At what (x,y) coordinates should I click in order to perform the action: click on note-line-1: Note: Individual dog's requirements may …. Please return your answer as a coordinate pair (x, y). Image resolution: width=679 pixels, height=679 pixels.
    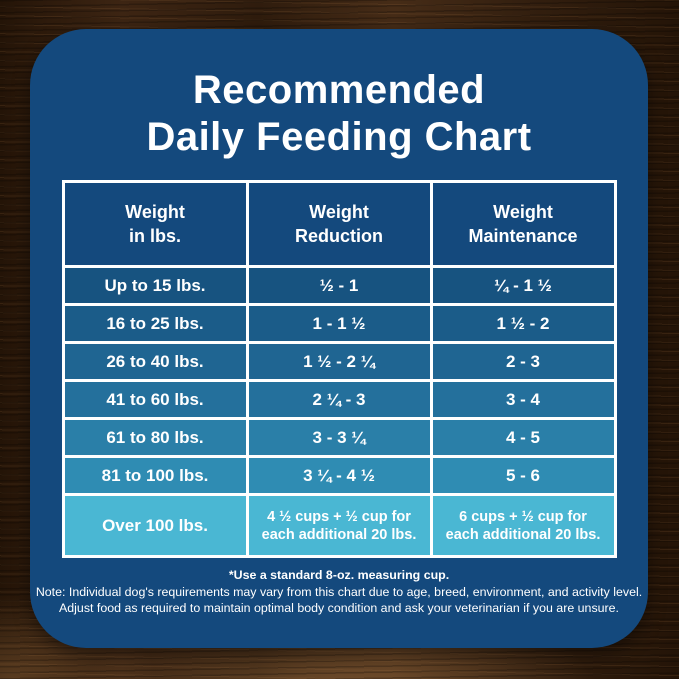
    Looking at the image, I should click on (339, 591).